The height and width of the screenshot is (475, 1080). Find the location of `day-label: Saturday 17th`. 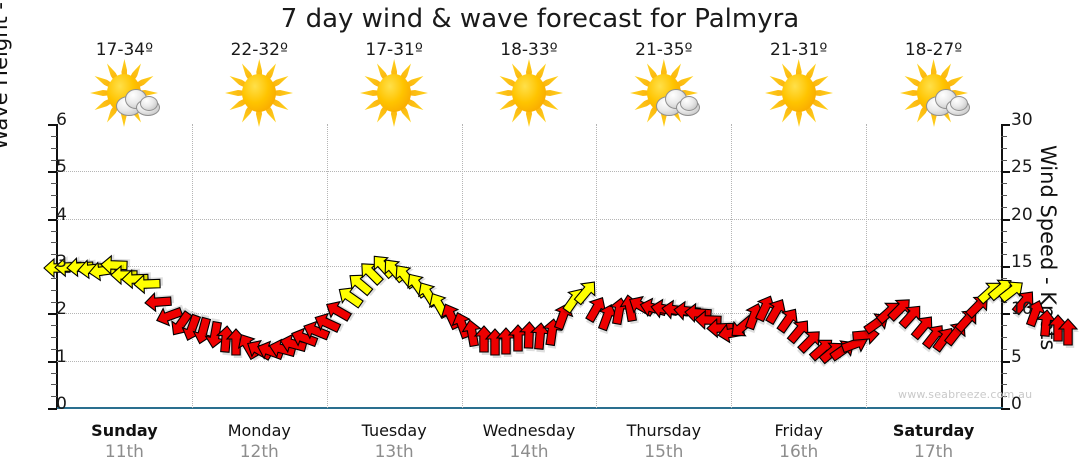

day-label: Saturday 17th is located at coordinates (934, 442).